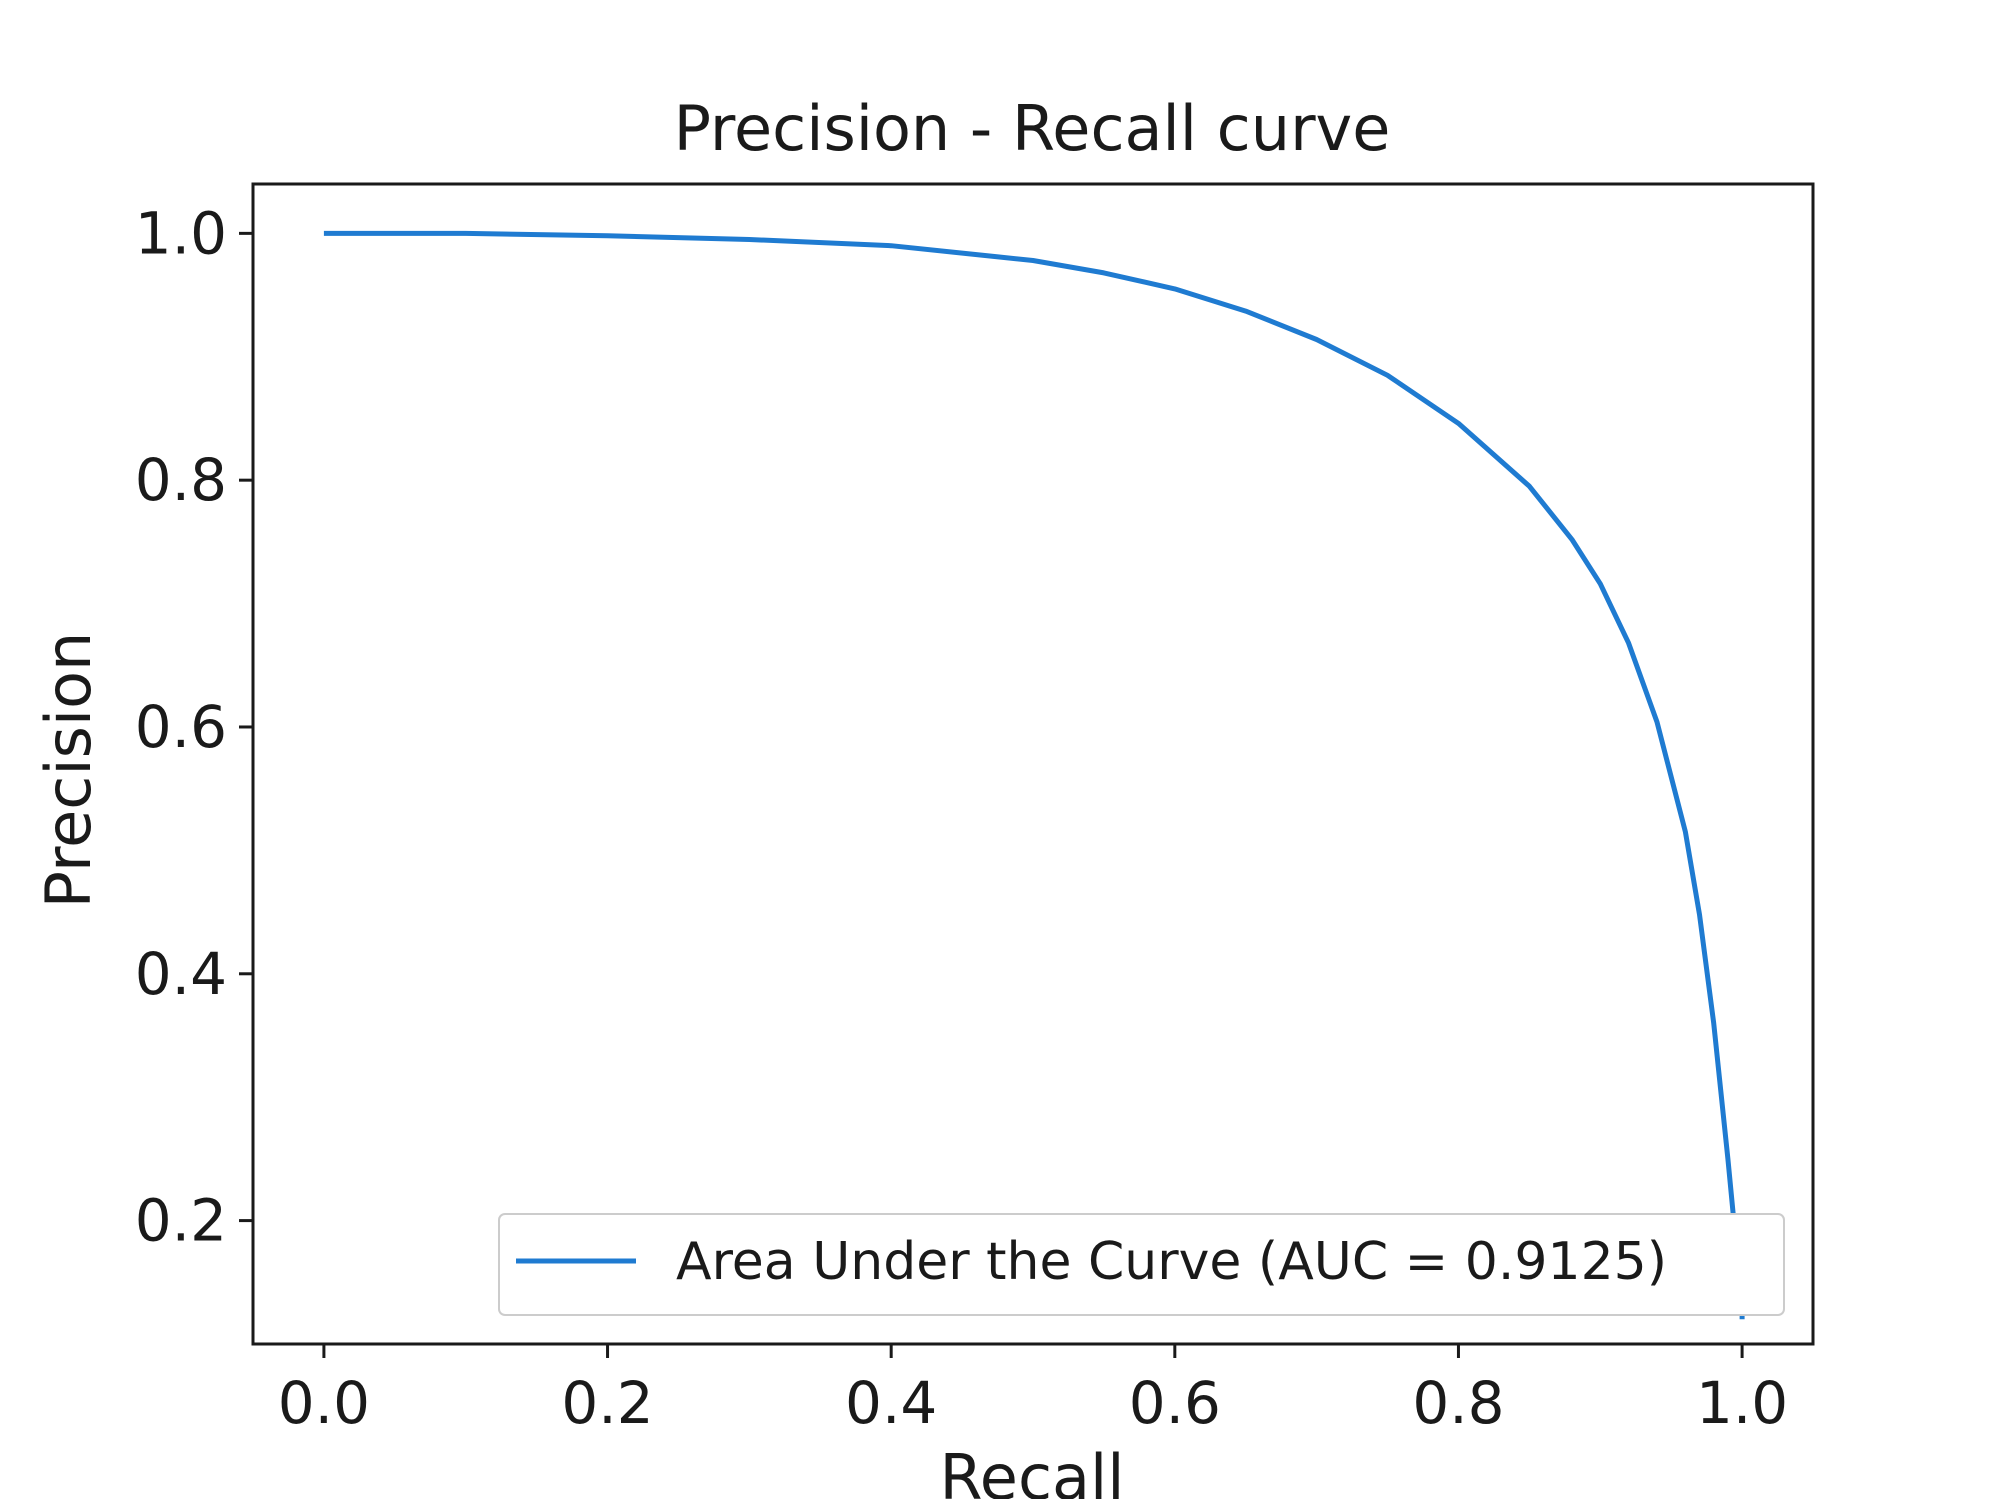 The image size is (2000, 1499). What do you see at coordinates (1032, 1470) in the screenshot?
I see `x-axis-label: Recall` at bounding box center [1032, 1470].